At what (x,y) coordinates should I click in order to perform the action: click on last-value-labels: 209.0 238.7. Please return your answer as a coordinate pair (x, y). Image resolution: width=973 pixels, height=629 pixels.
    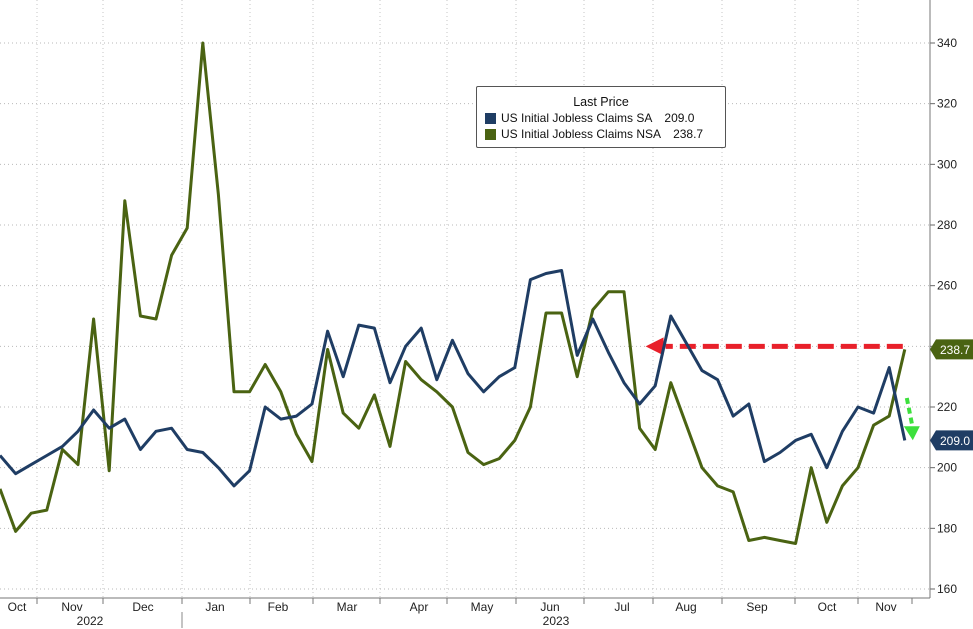
    Looking at the image, I should click on (951, 395).